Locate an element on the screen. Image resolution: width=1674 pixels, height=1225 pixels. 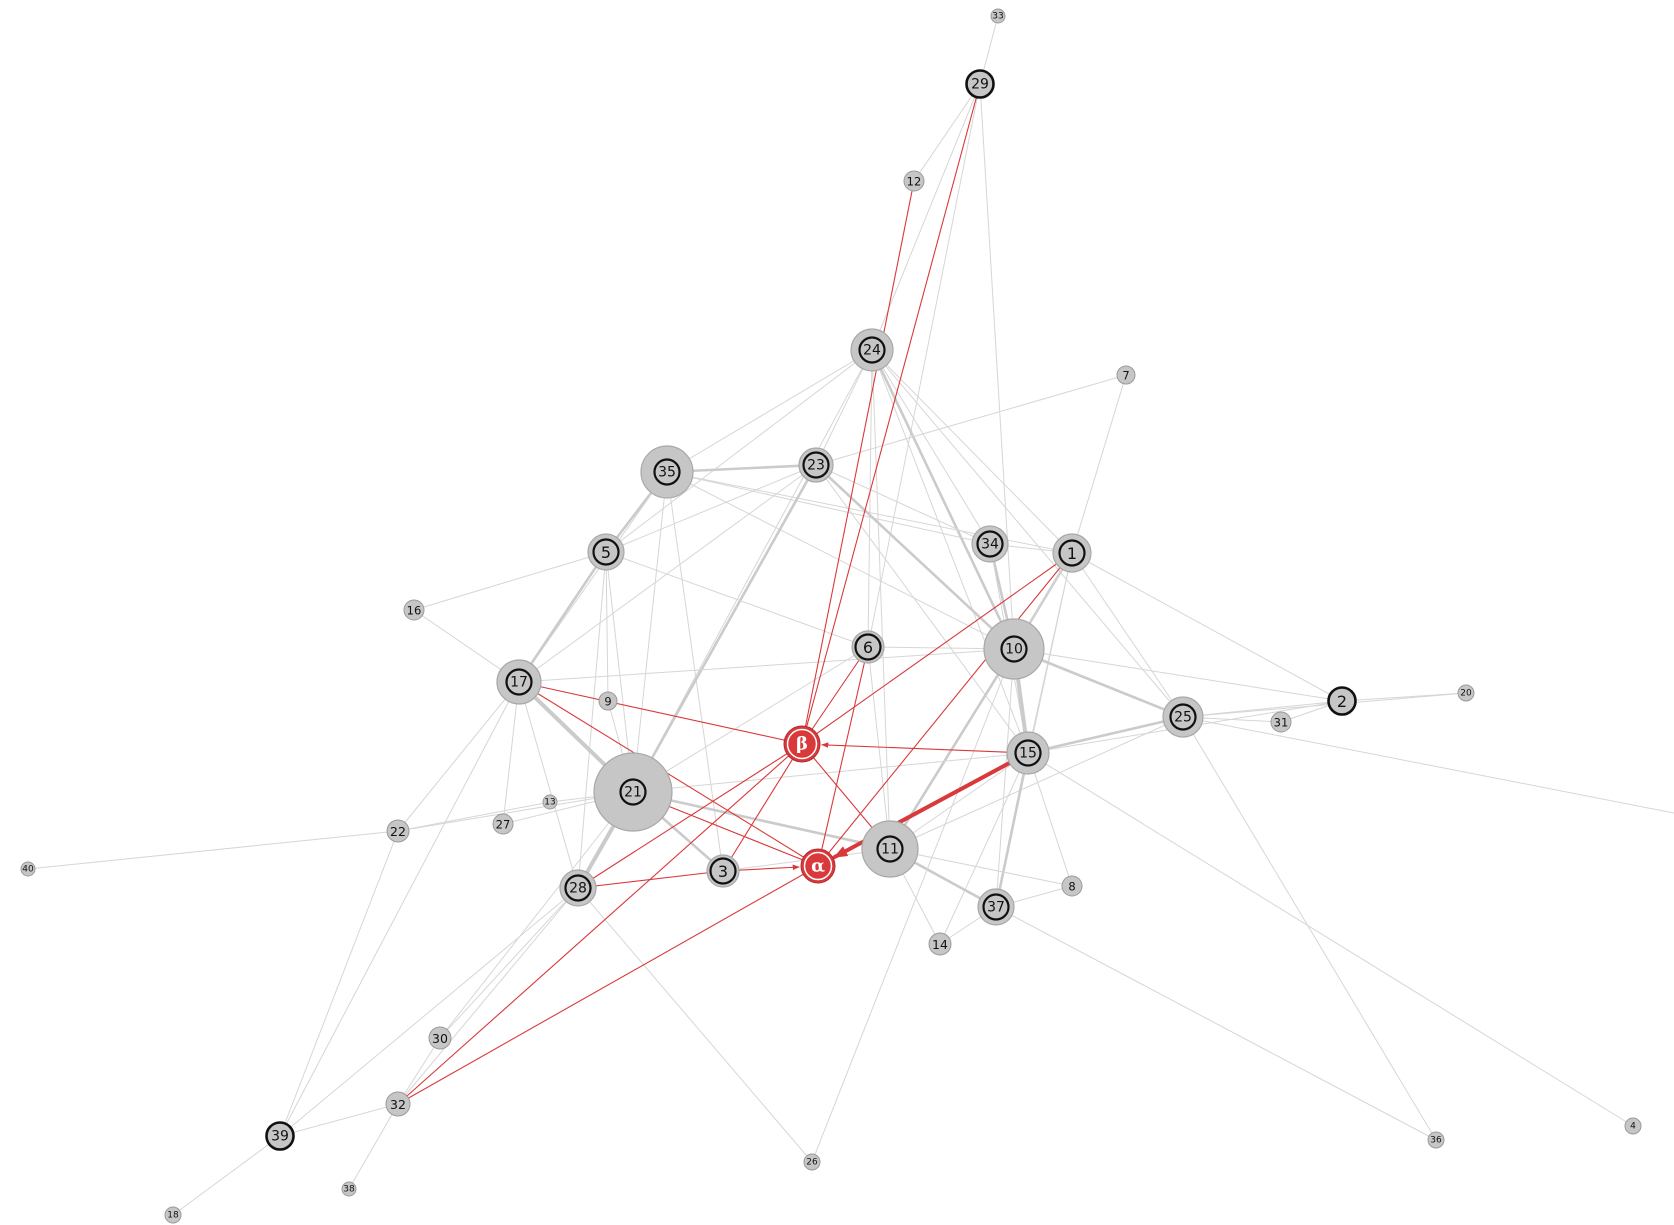
node-21-ring is located at coordinates (633, 792).